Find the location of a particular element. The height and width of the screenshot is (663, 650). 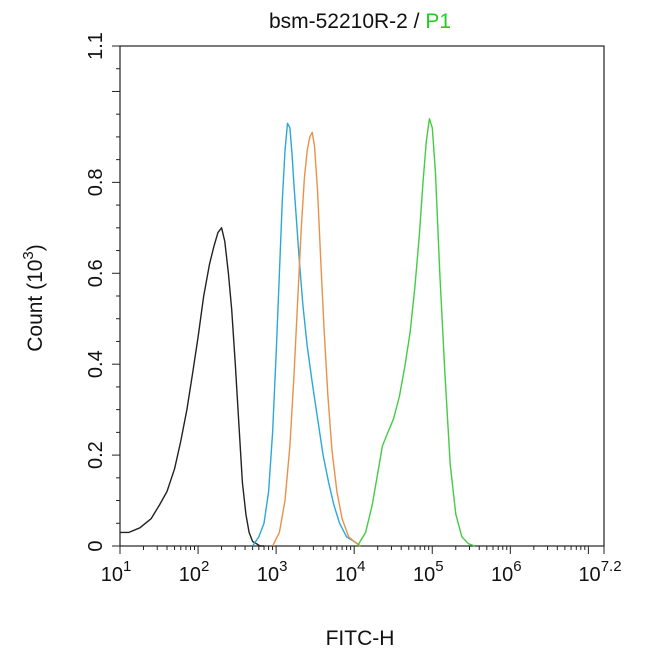

y-tick-label: 0.4 is located at coordinates (96, 364).